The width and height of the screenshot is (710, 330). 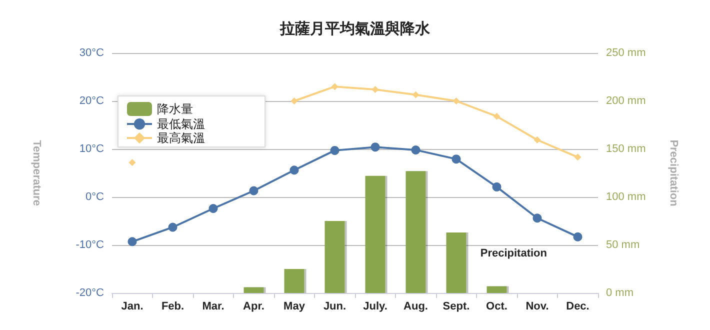 I want to click on y-axis-title: Temperature, so click(x=36, y=173).